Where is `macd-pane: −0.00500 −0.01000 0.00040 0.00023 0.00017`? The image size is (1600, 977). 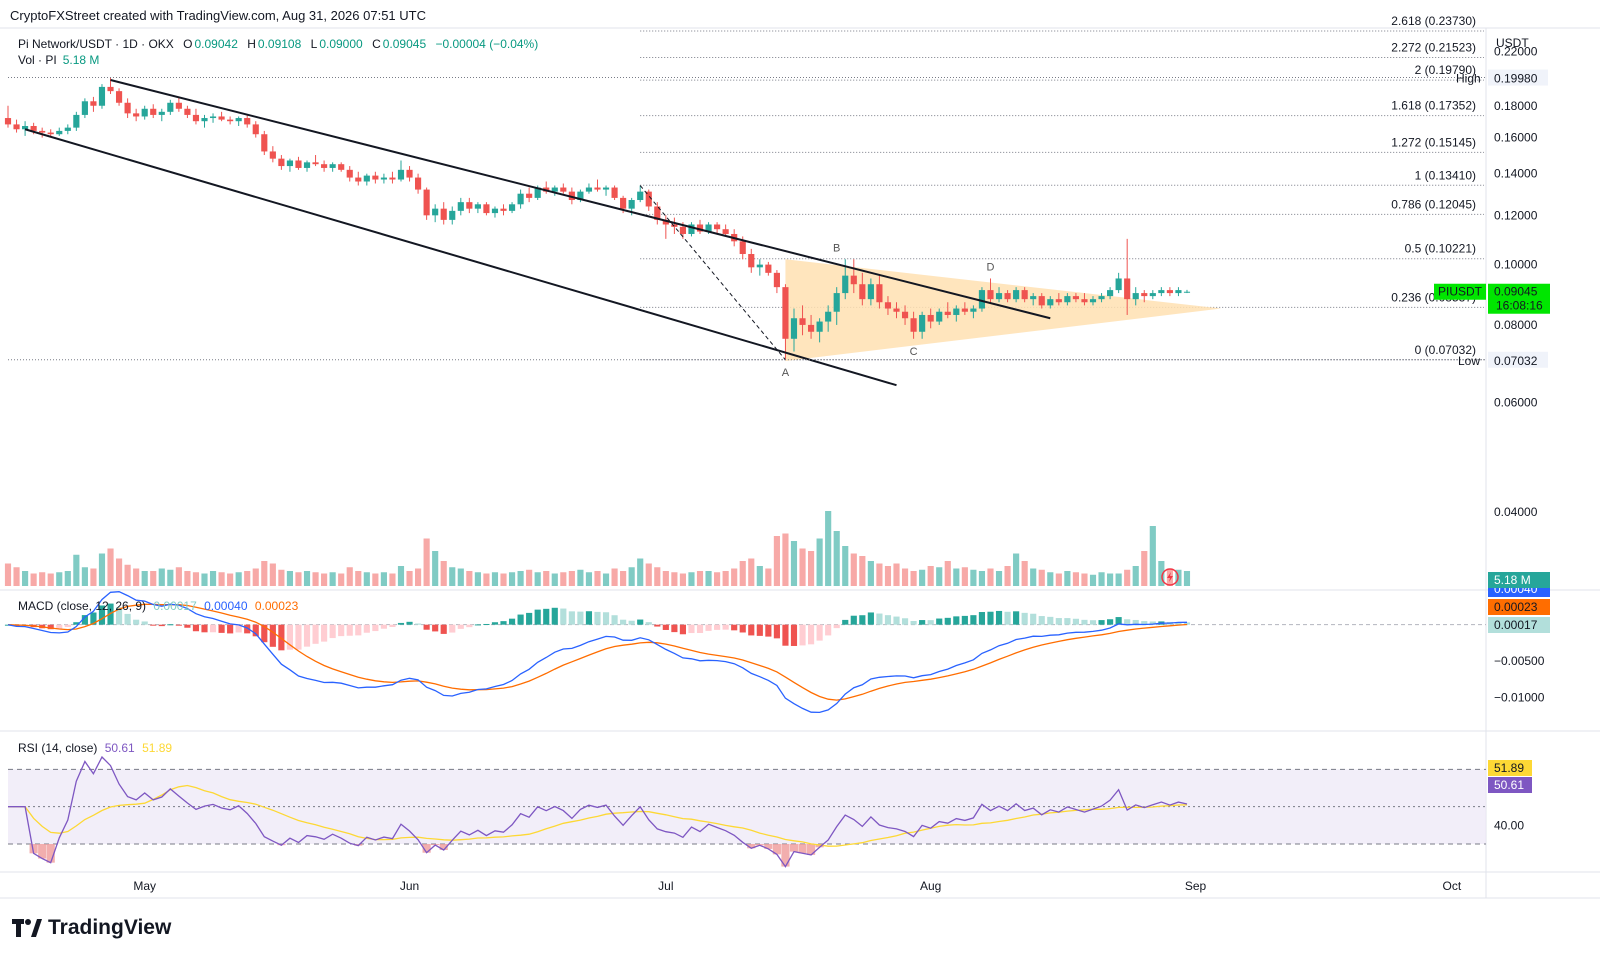
macd-pane: −0.00500 −0.01000 0.00040 0.00023 0.00017 is located at coordinates (777, 647).